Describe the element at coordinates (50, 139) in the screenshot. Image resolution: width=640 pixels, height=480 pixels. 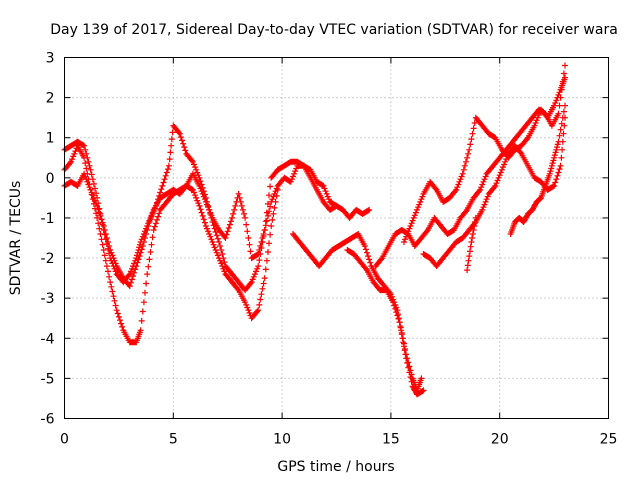
I see `y-tick-label: 1` at that location.